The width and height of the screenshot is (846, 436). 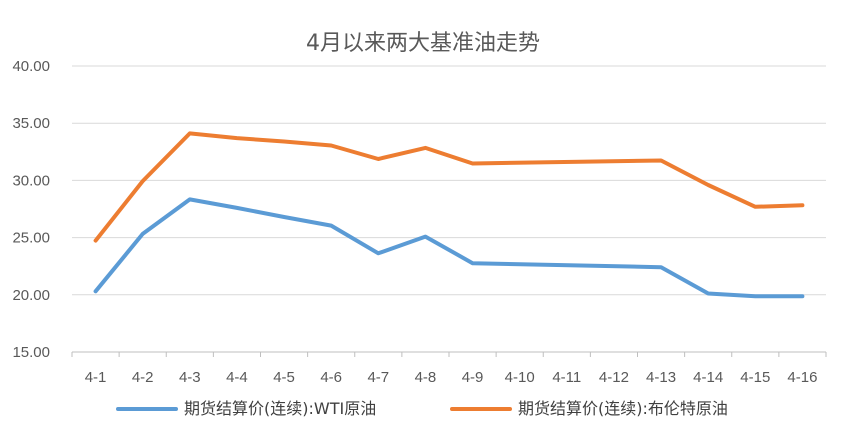 I want to click on x-tick-label: 4-5, so click(x=284, y=377).